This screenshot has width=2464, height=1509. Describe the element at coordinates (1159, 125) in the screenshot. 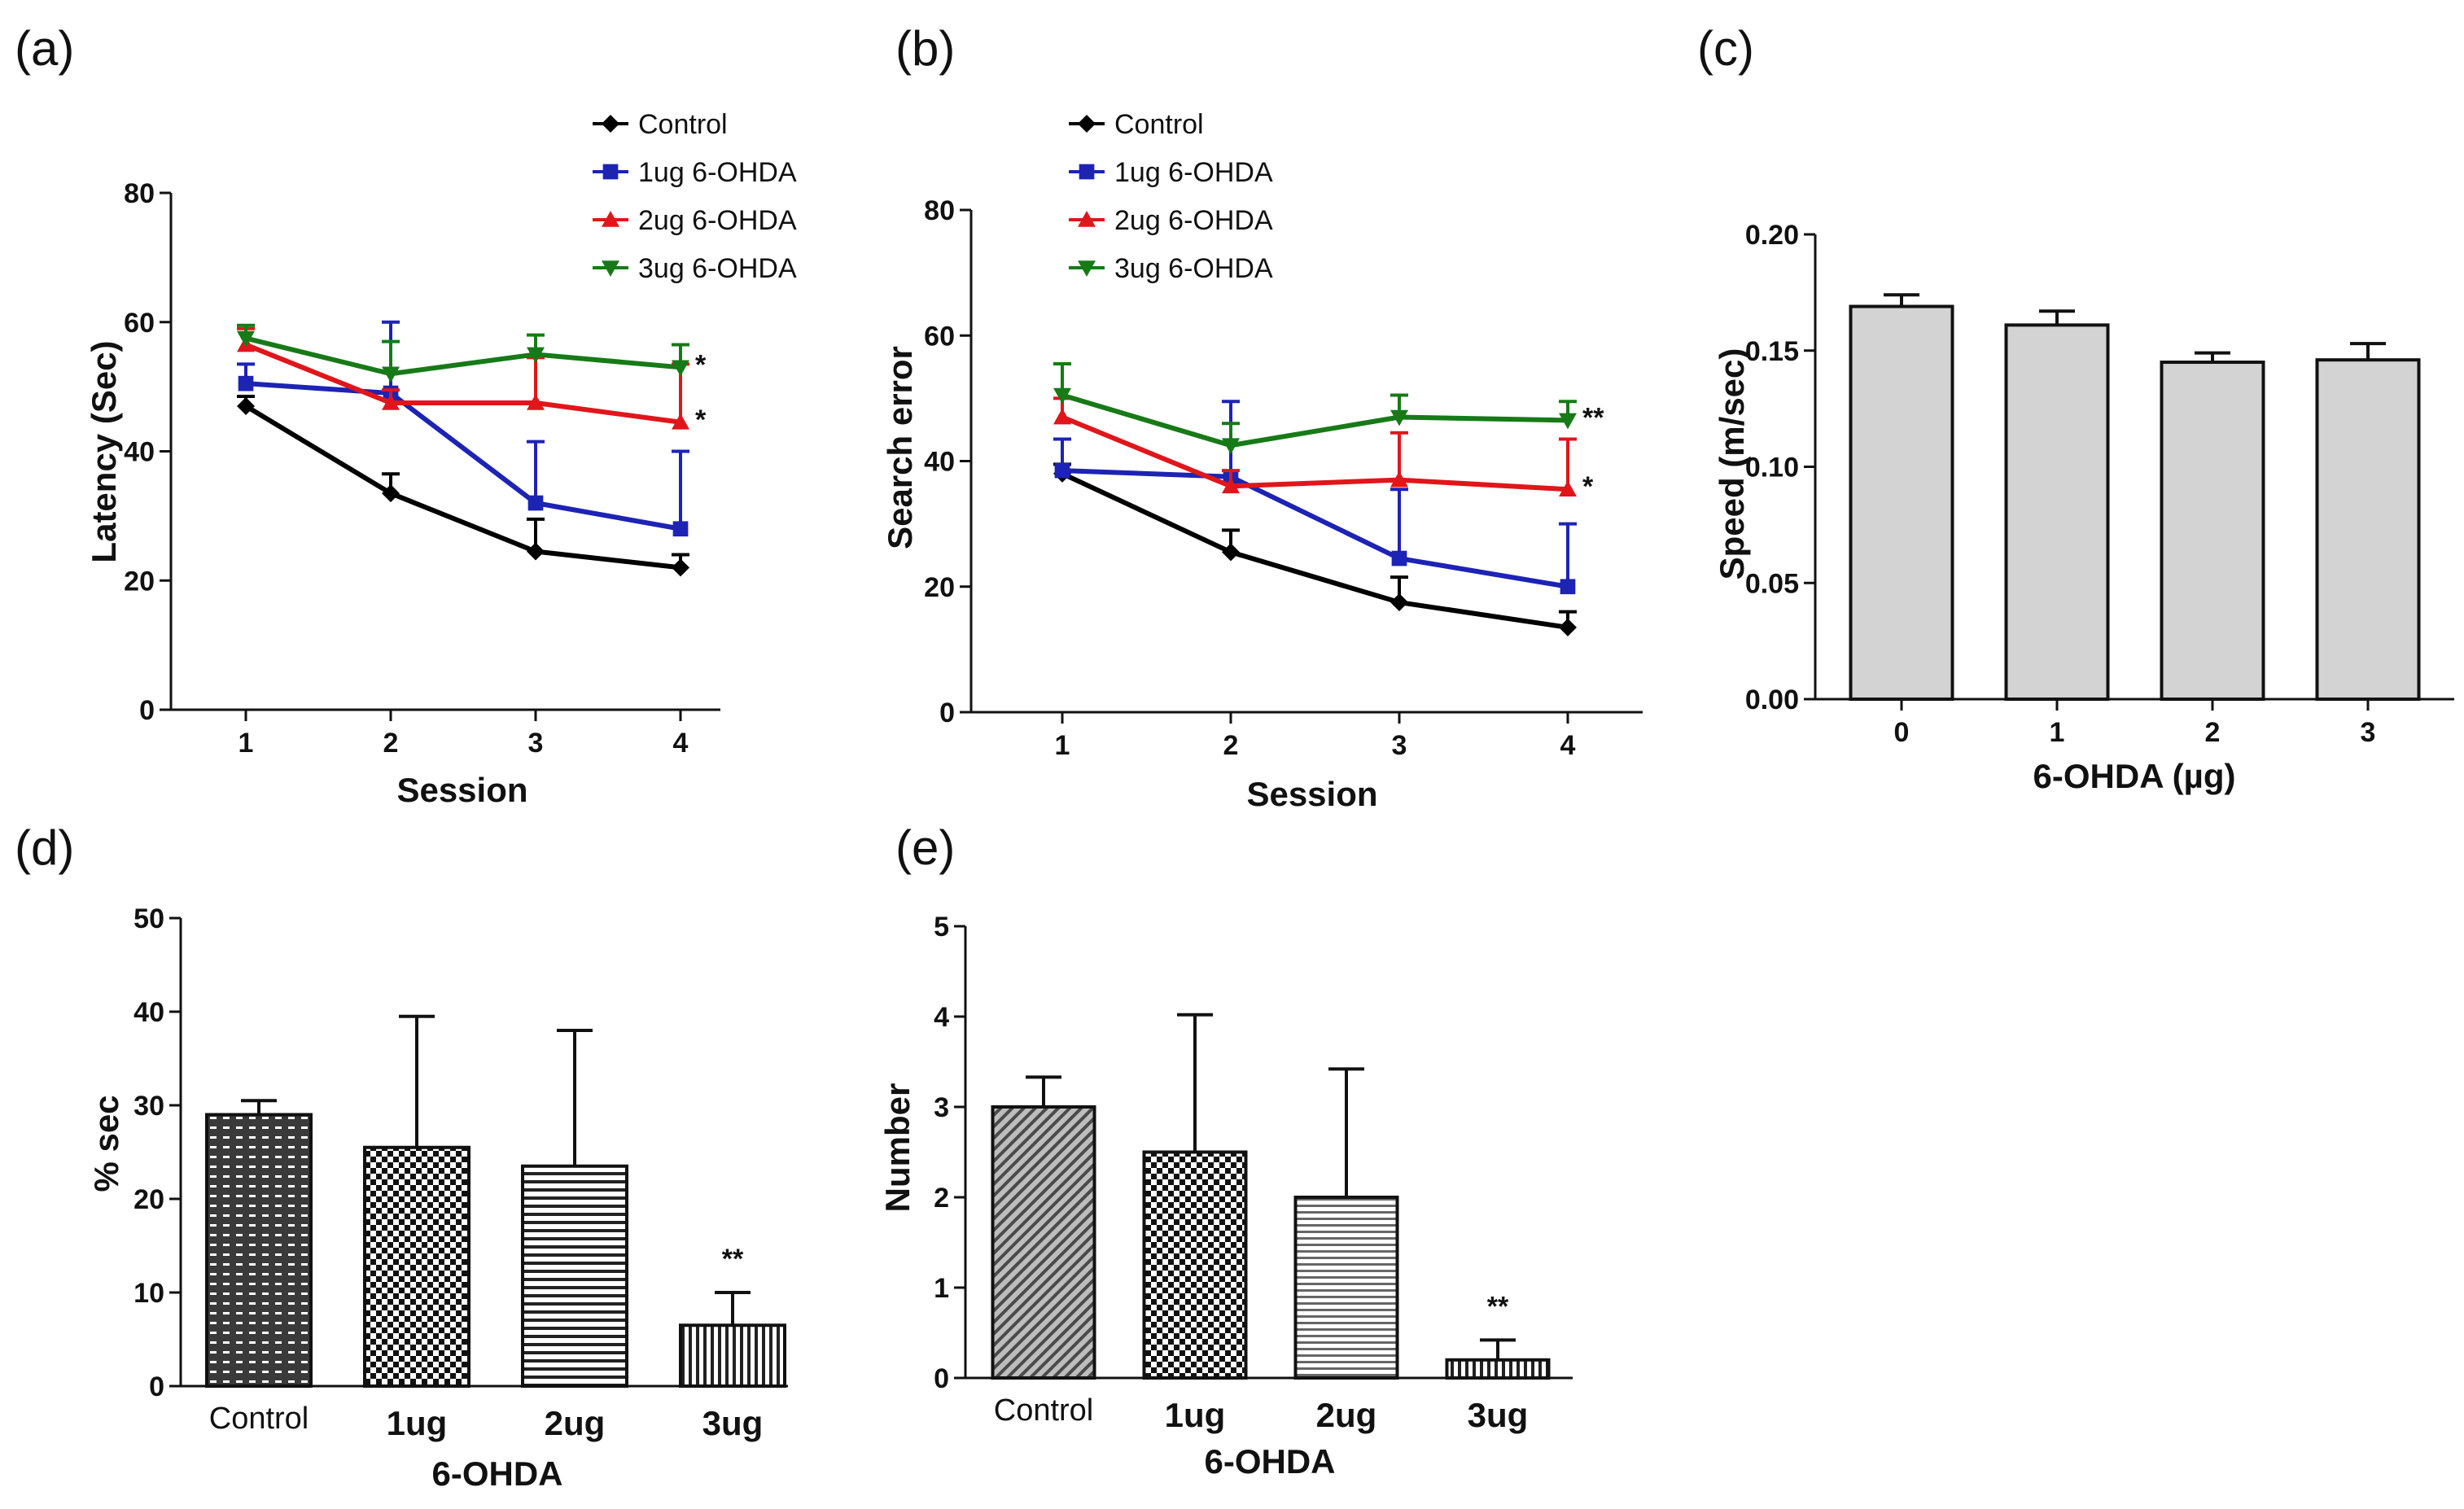

I see `legend-label: Control` at that location.